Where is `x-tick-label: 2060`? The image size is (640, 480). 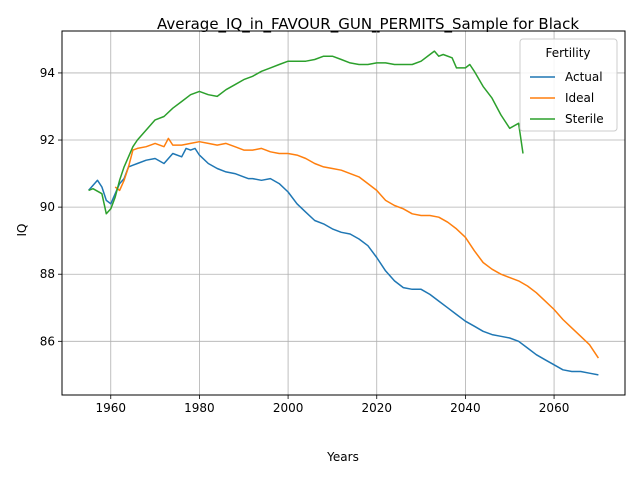 x-tick-label: 2060 is located at coordinates (554, 408).